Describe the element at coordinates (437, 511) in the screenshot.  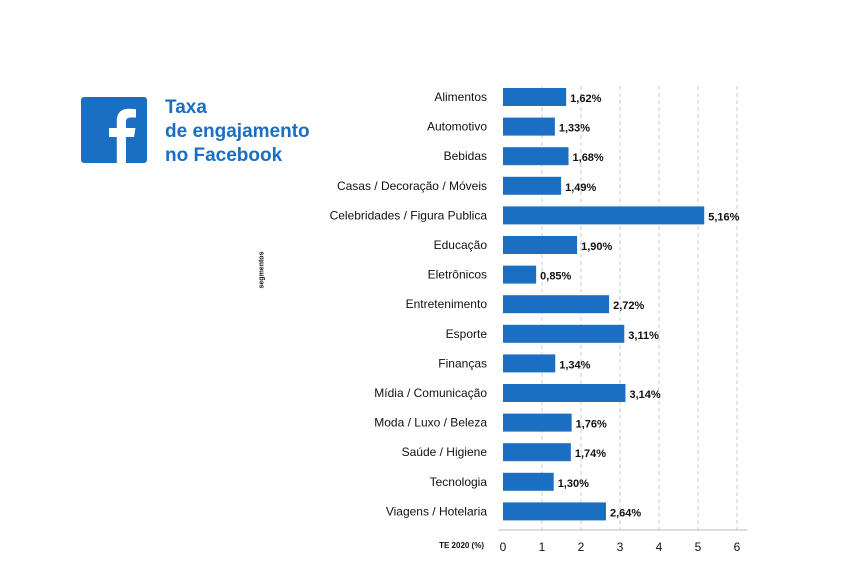
I see `category-label: Viagens / Hotelaria` at that location.